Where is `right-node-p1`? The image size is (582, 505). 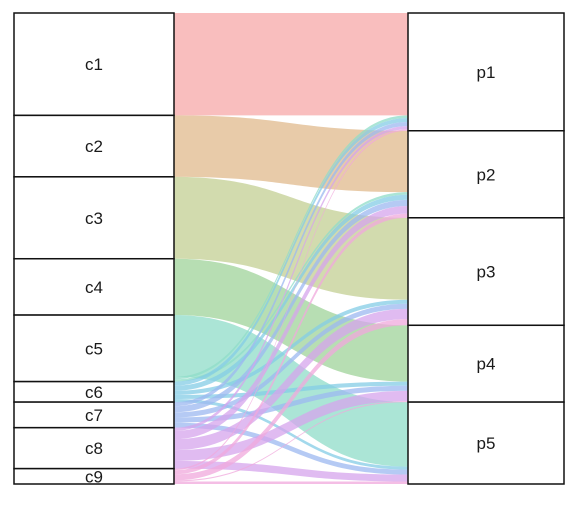 right-node-p1 is located at coordinates (486, 72).